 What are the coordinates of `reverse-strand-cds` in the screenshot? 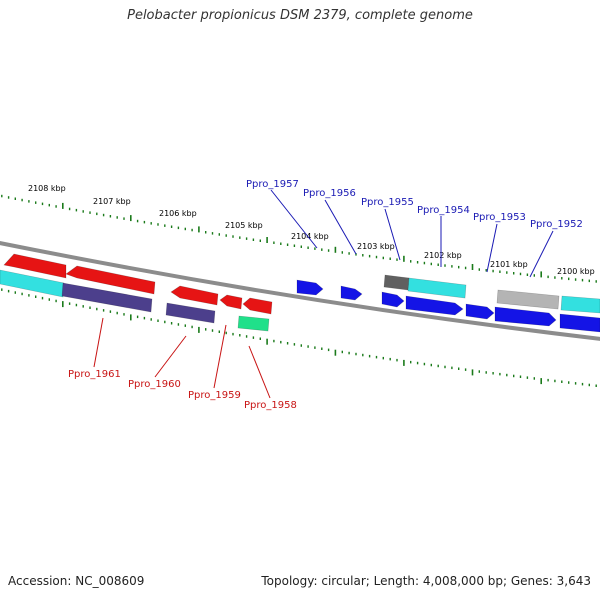 It's located at (138, 284).